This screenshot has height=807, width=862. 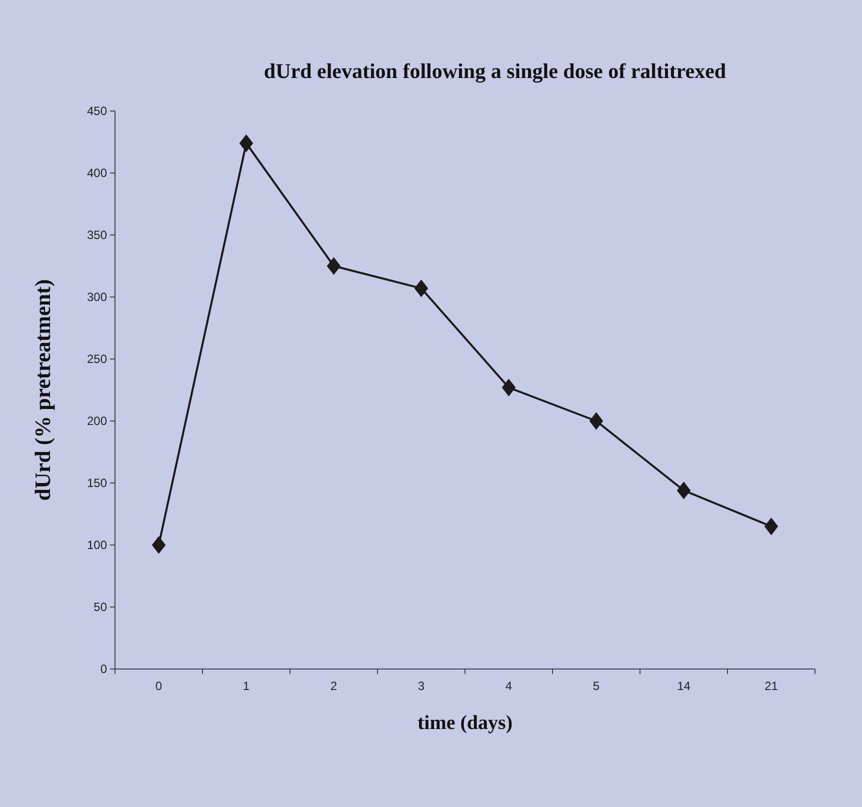 I want to click on x-tick-label: 4, so click(x=508, y=686).